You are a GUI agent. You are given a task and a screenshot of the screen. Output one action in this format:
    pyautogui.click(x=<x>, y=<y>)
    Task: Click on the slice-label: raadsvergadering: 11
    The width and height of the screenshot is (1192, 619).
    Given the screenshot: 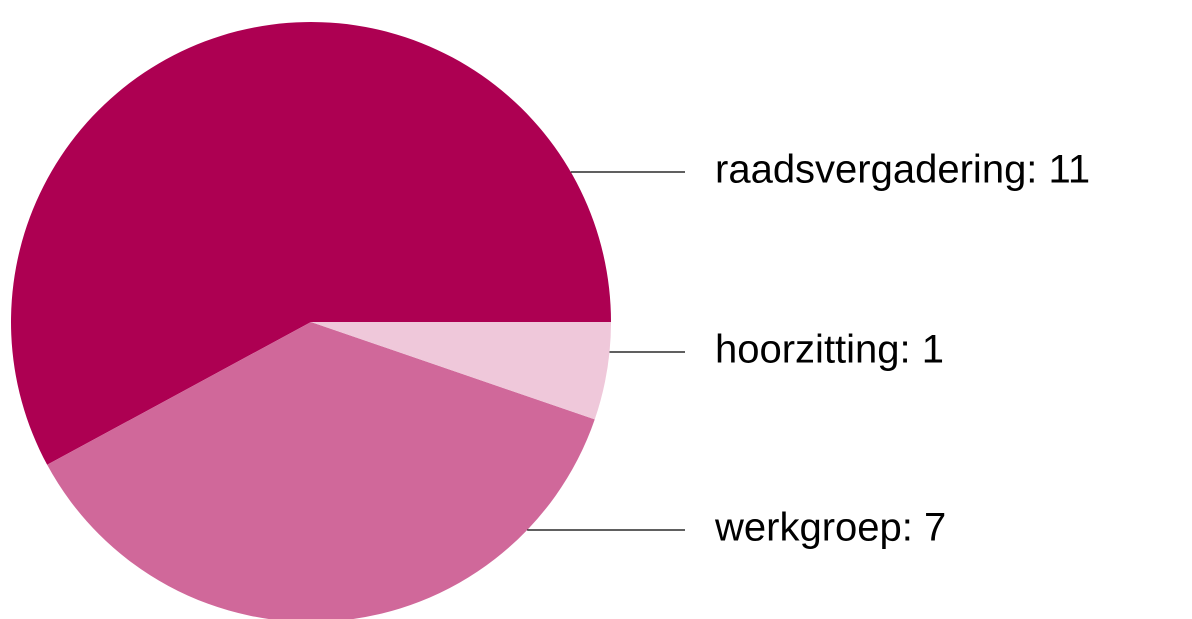 What is the action you would take?
    pyautogui.click(x=902, y=170)
    